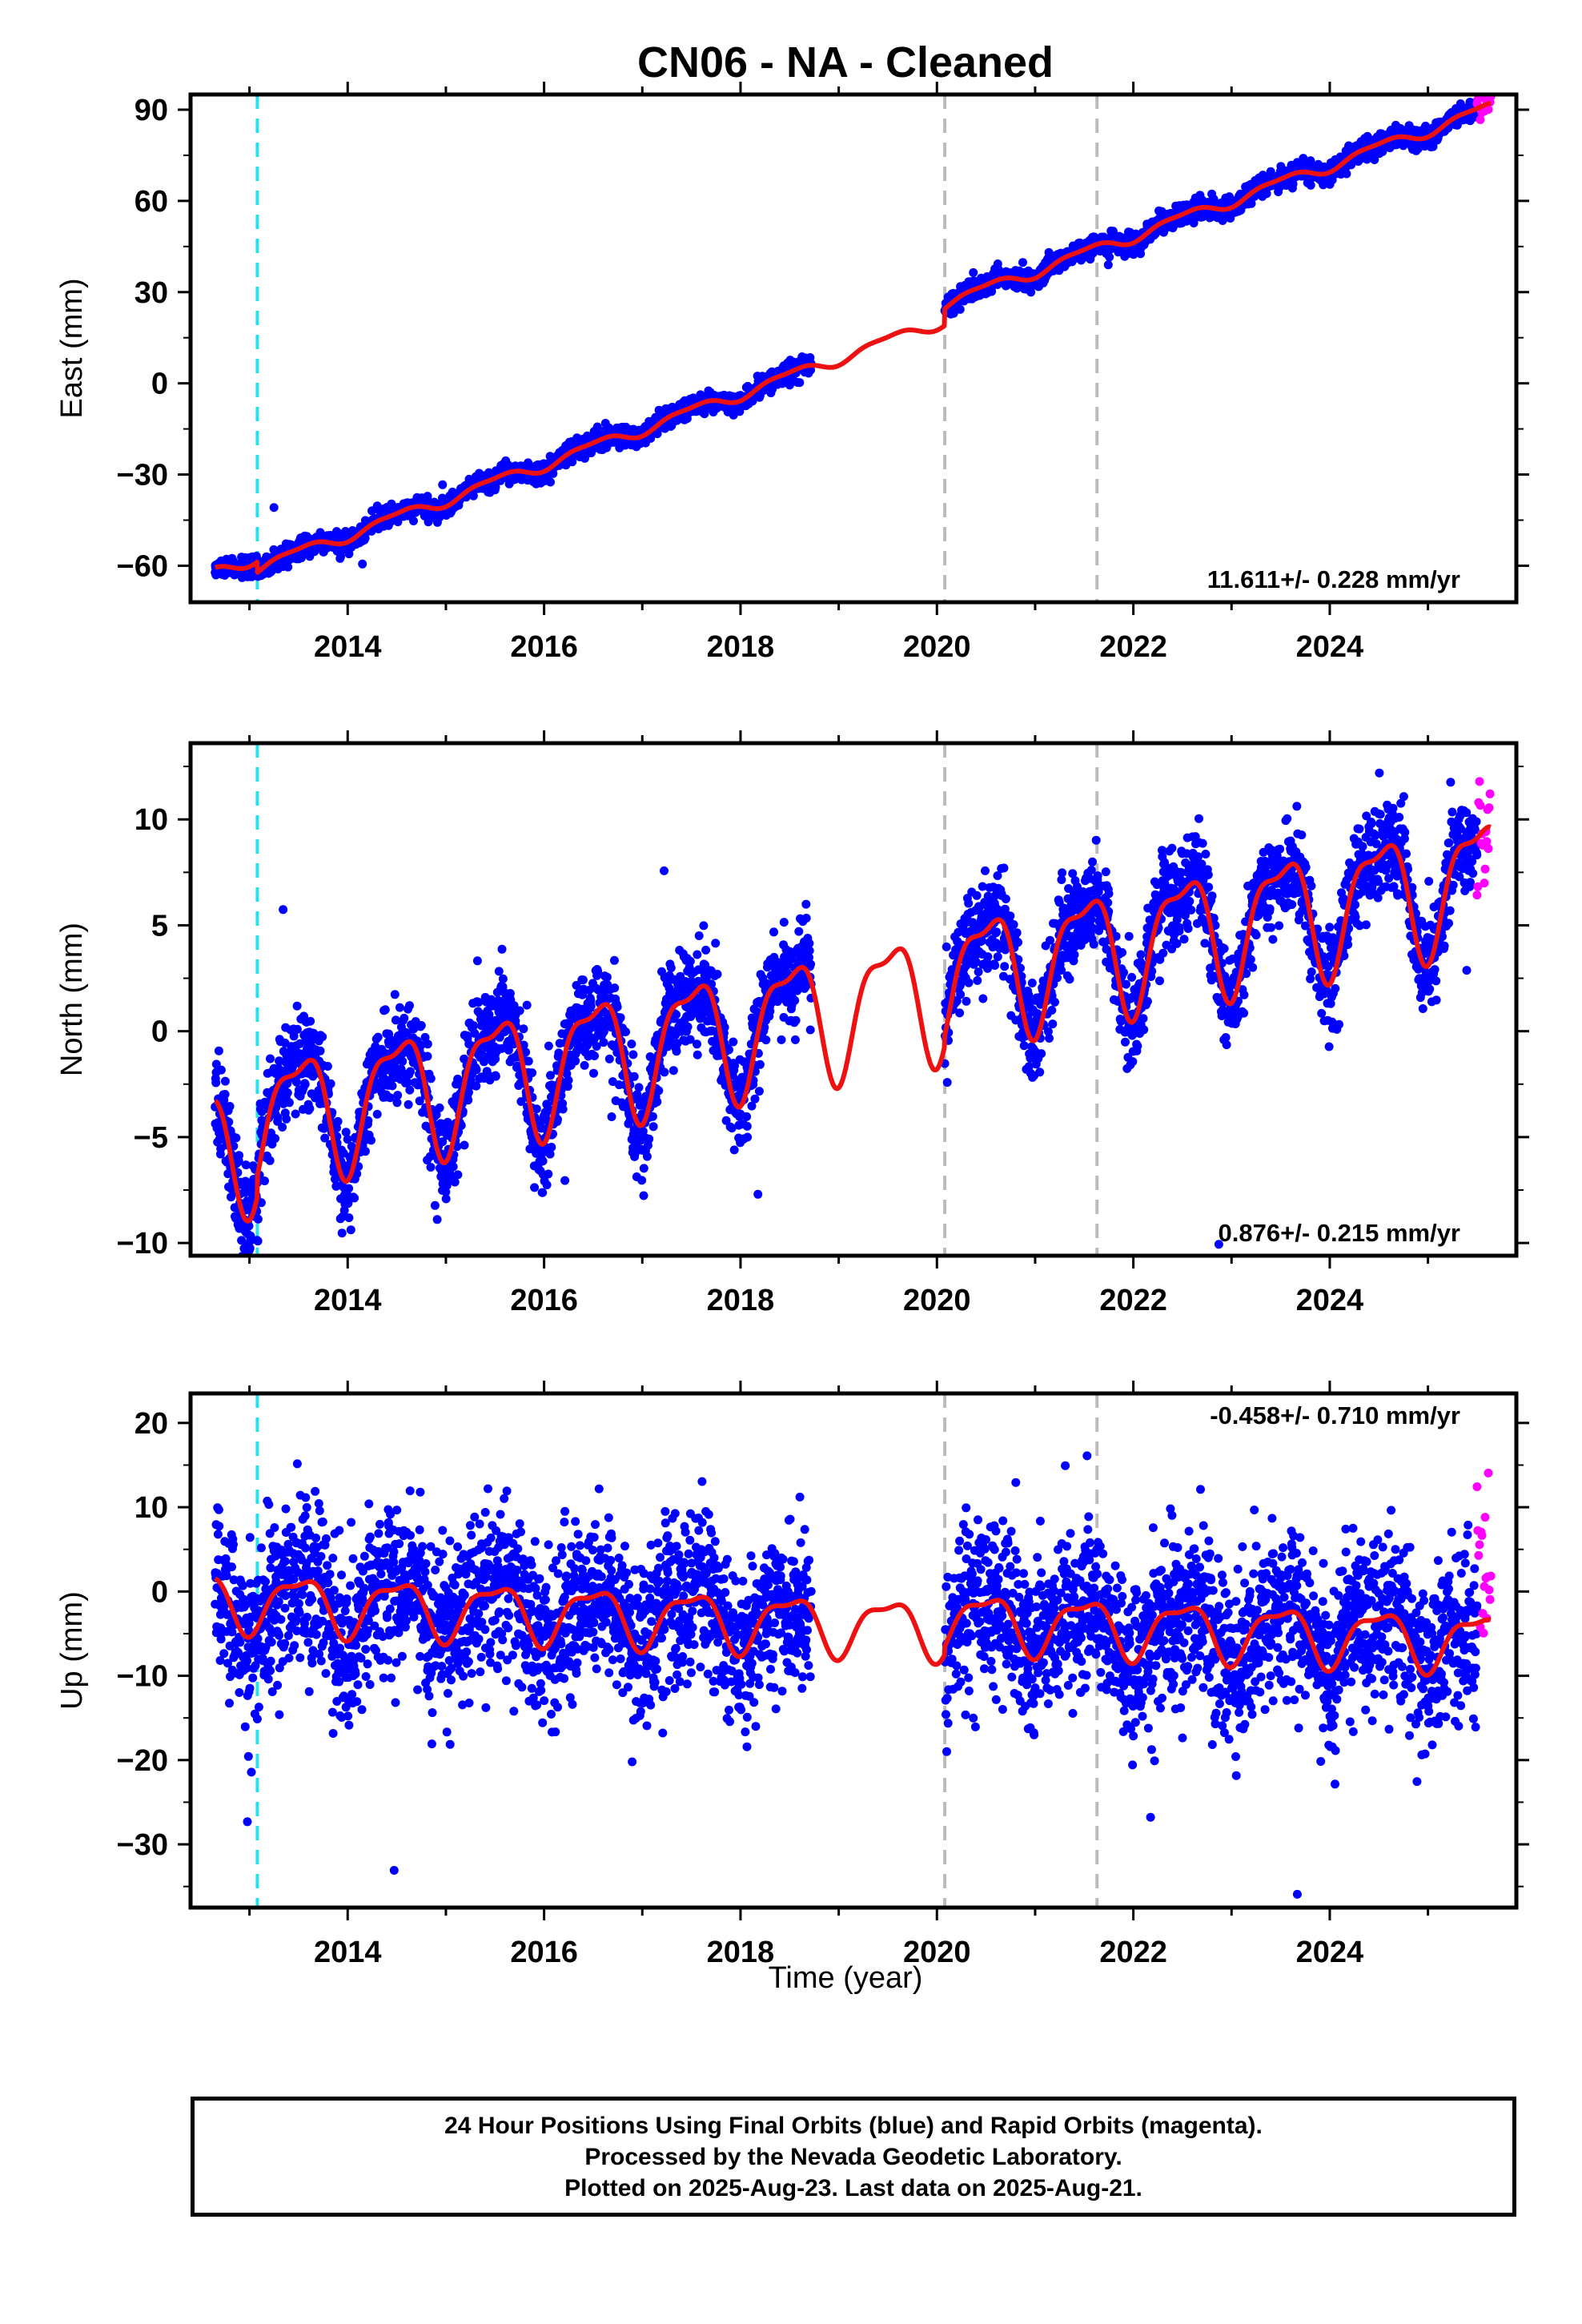  Describe the element at coordinates (1490, 82) in the screenshot. I see `rapid-point` at that location.